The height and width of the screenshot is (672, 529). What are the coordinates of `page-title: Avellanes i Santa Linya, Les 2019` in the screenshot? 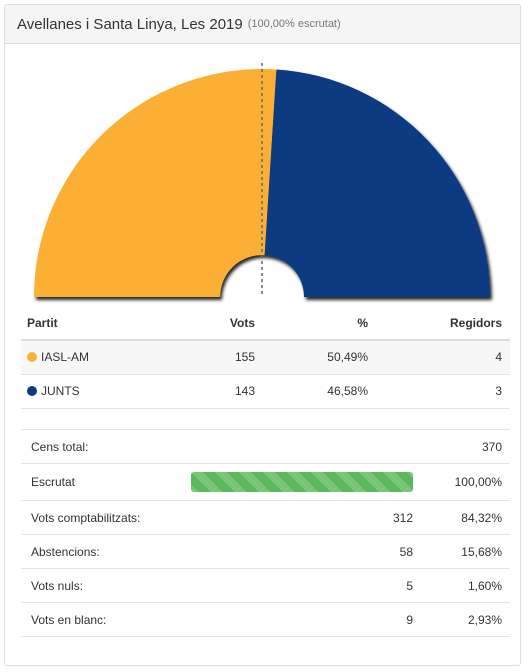 It's located at (130, 24).